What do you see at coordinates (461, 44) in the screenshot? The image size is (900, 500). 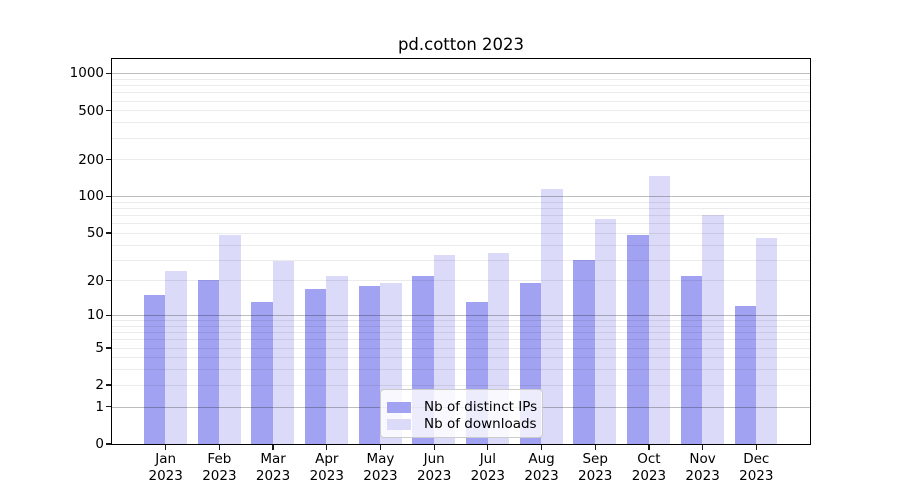 I see `chart-title: pd.cotton 2023` at bounding box center [461, 44].